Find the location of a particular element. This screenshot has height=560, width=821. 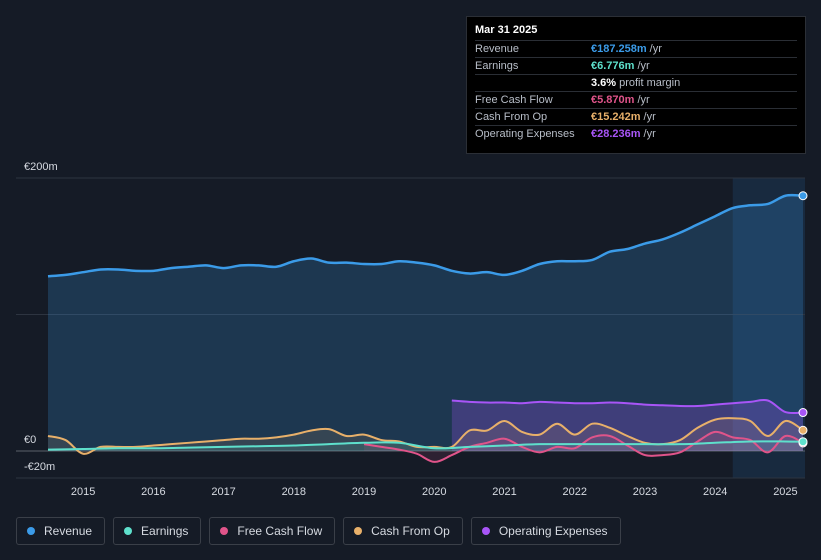

y-axis-labels: €200m €0 -€20m is located at coordinates (41, 317).